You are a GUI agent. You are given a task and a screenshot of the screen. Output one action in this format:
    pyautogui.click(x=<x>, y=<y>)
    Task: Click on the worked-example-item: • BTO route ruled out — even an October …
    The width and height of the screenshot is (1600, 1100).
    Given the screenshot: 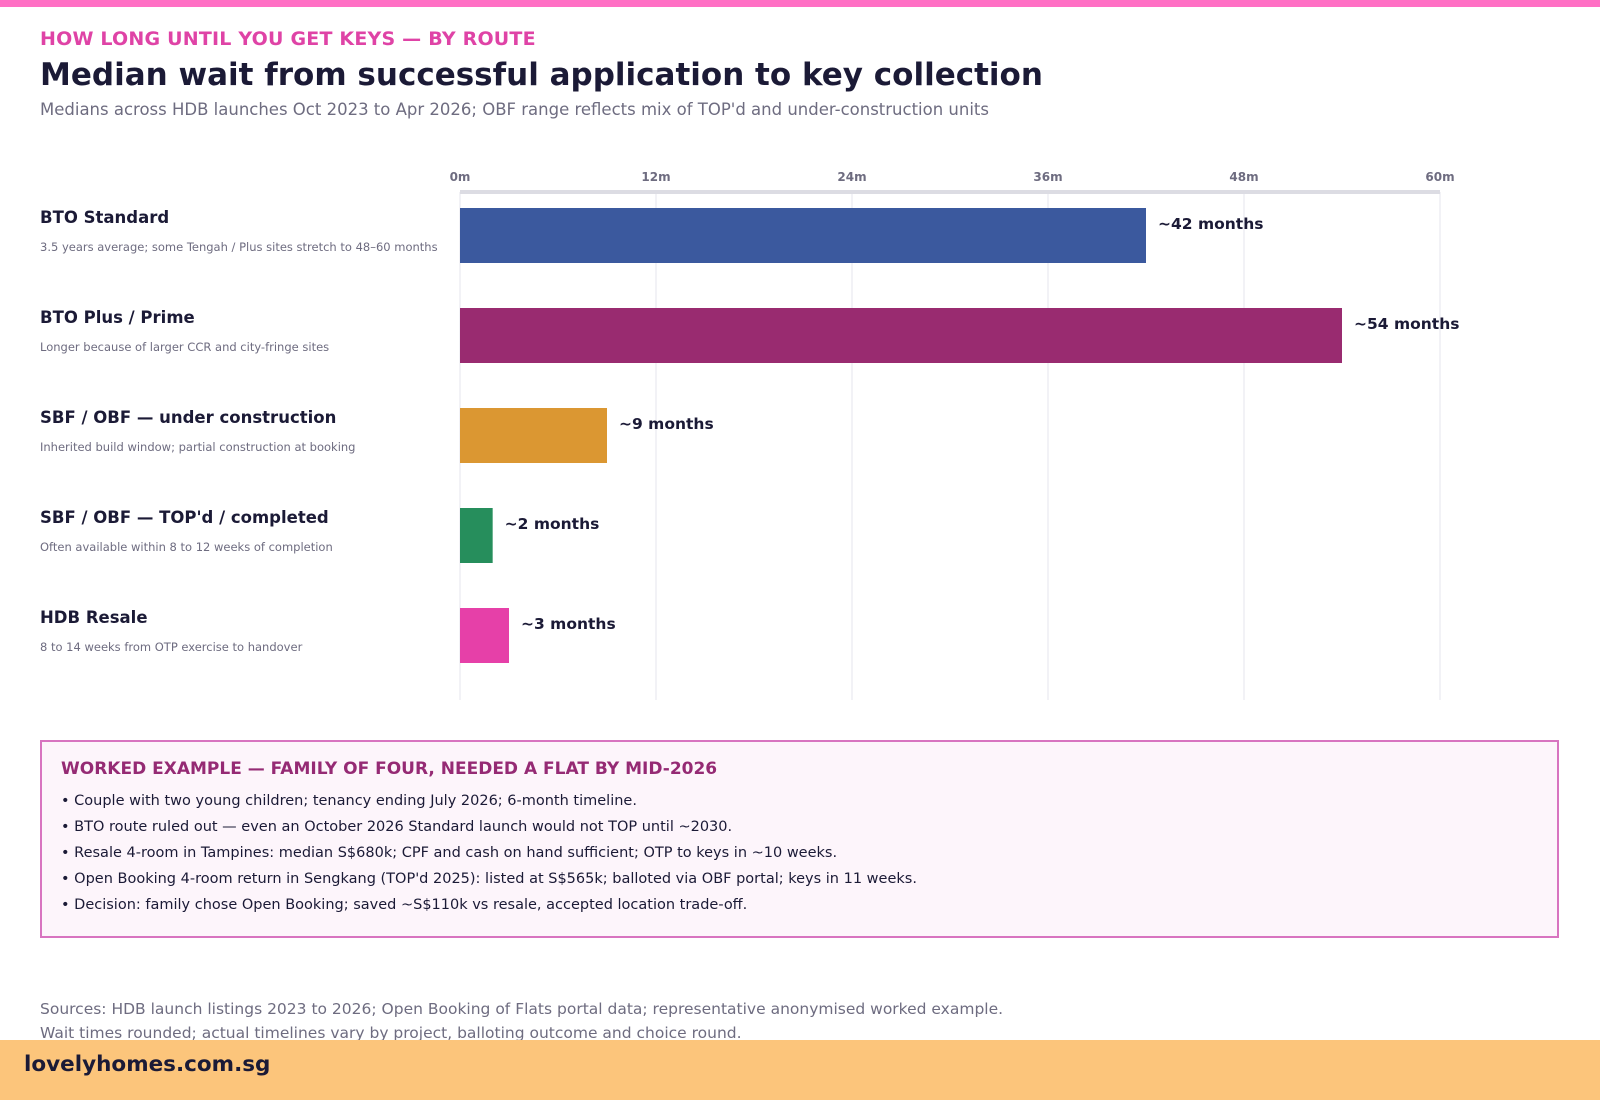 What is the action you would take?
    pyautogui.click(x=397, y=827)
    